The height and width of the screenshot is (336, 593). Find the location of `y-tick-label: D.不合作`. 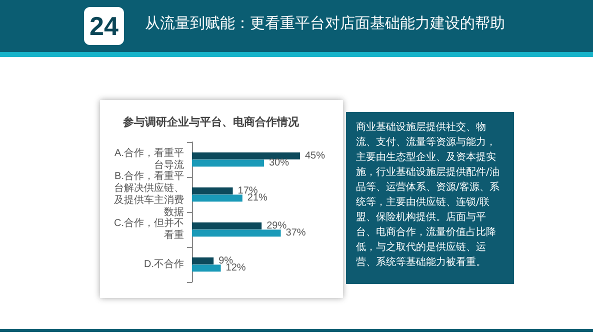

y-tick-label: D.不合作 is located at coordinates (164, 264).